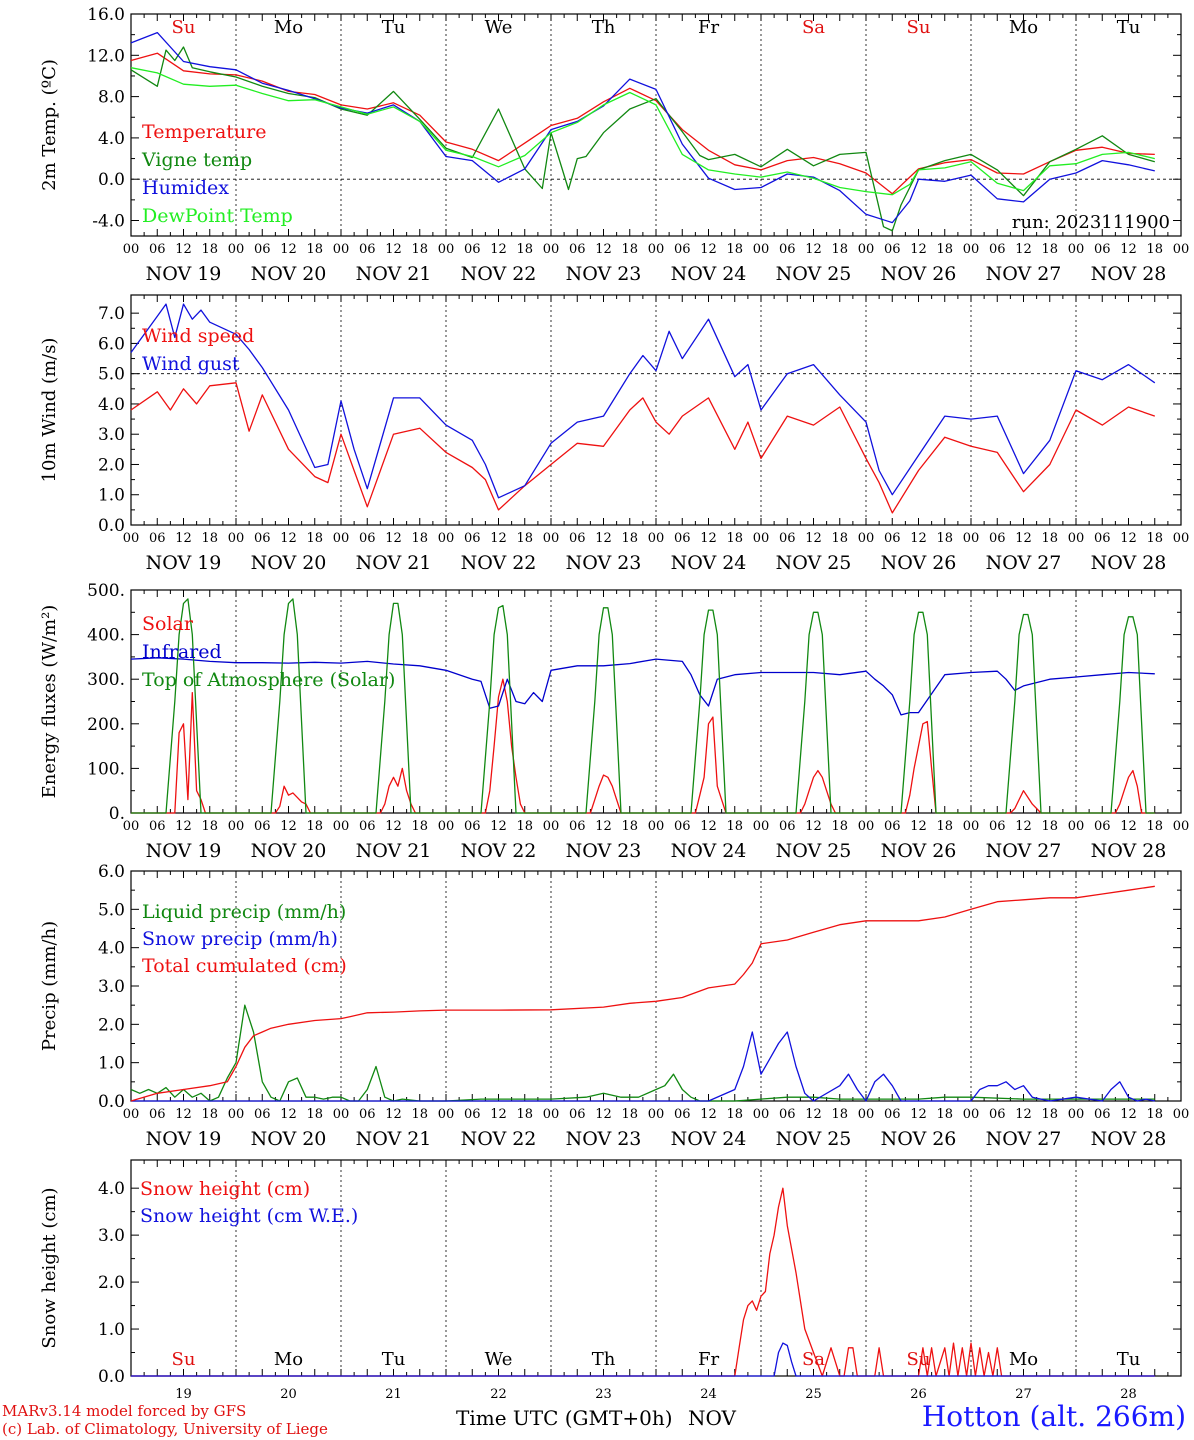  What do you see at coordinates (604, 1359) in the screenshot?
I see `weekday-label: Th` at bounding box center [604, 1359].